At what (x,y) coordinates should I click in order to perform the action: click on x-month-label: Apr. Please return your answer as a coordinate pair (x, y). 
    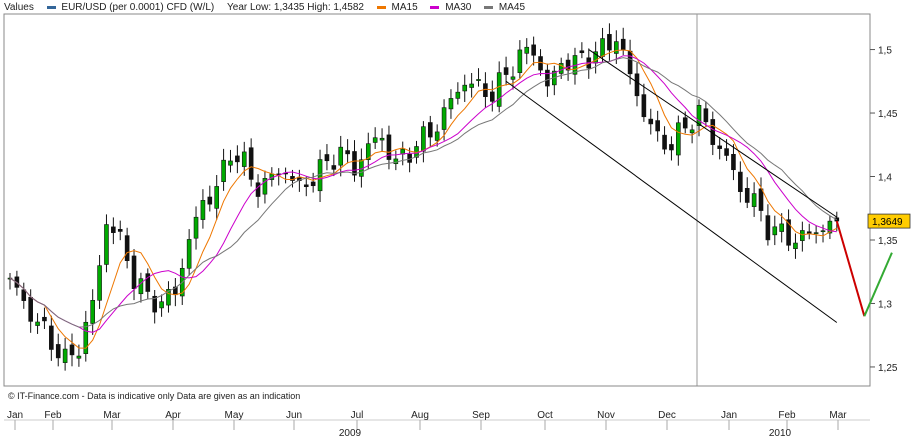
    Looking at the image, I should click on (173, 415).